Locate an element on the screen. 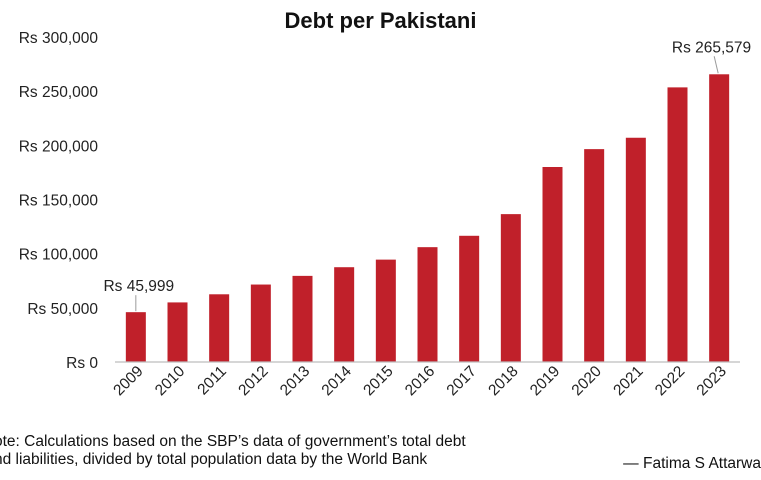  chart-title: Debt per Pakistani is located at coordinates (380, 20).